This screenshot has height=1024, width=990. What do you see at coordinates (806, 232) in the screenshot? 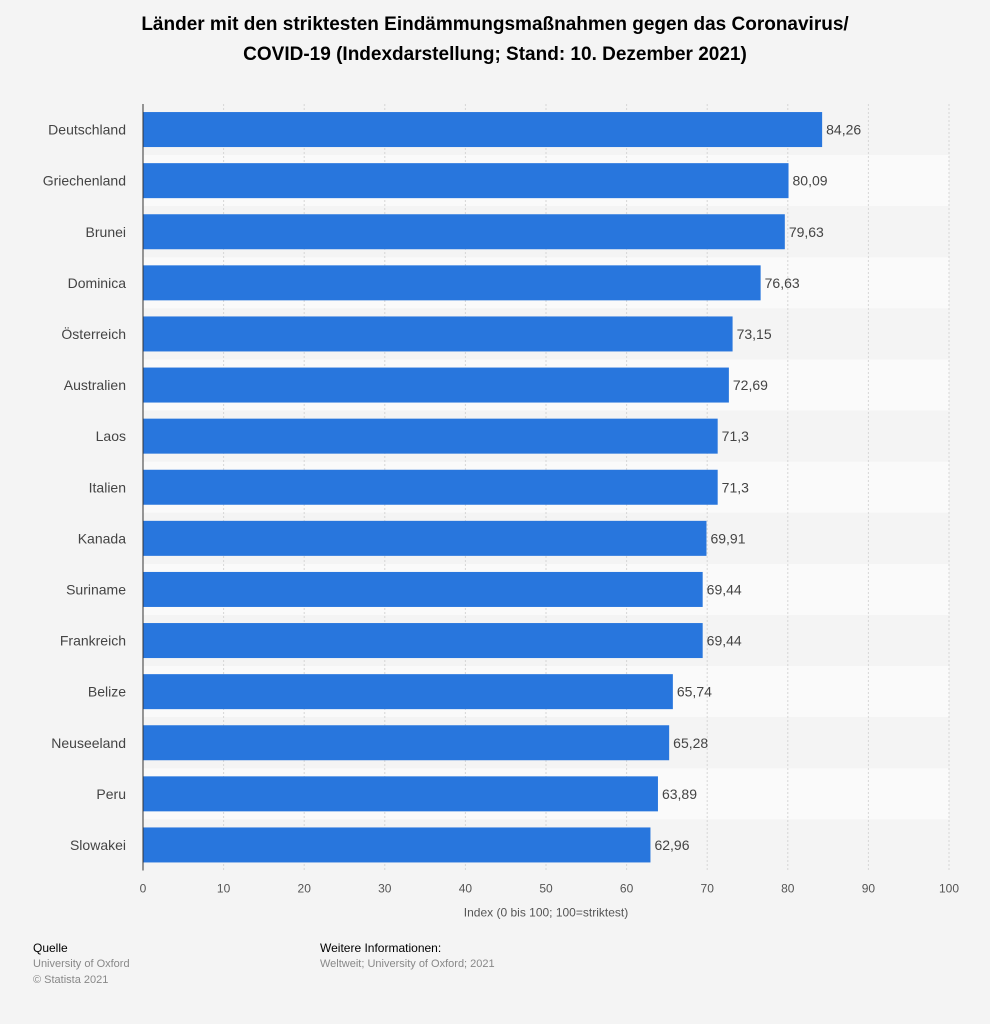
I see `value-label: 79,63` at bounding box center [806, 232].